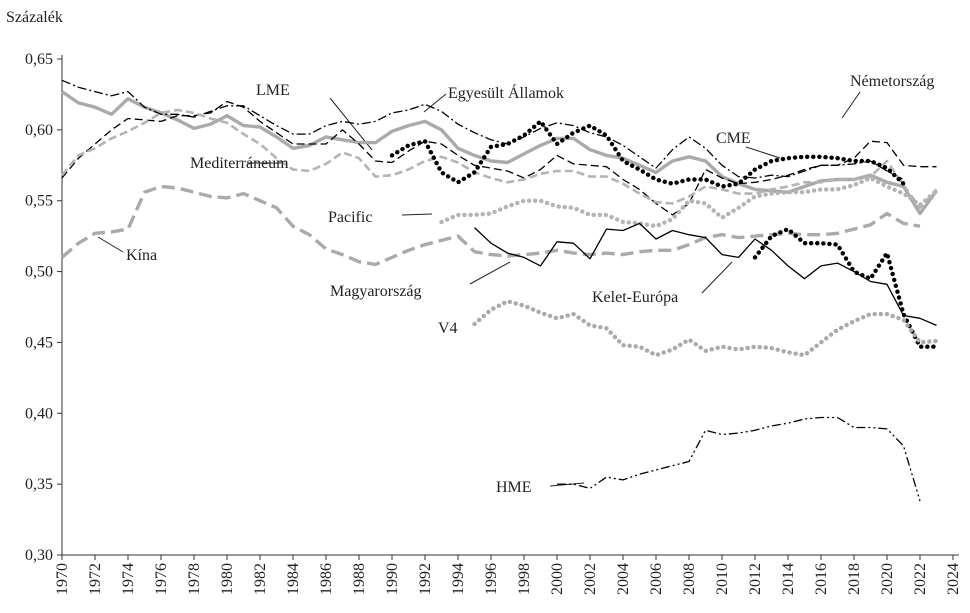  What do you see at coordinates (293, 579) in the screenshot?
I see `x-tick-label: 1984` at bounding box center [293, 579].